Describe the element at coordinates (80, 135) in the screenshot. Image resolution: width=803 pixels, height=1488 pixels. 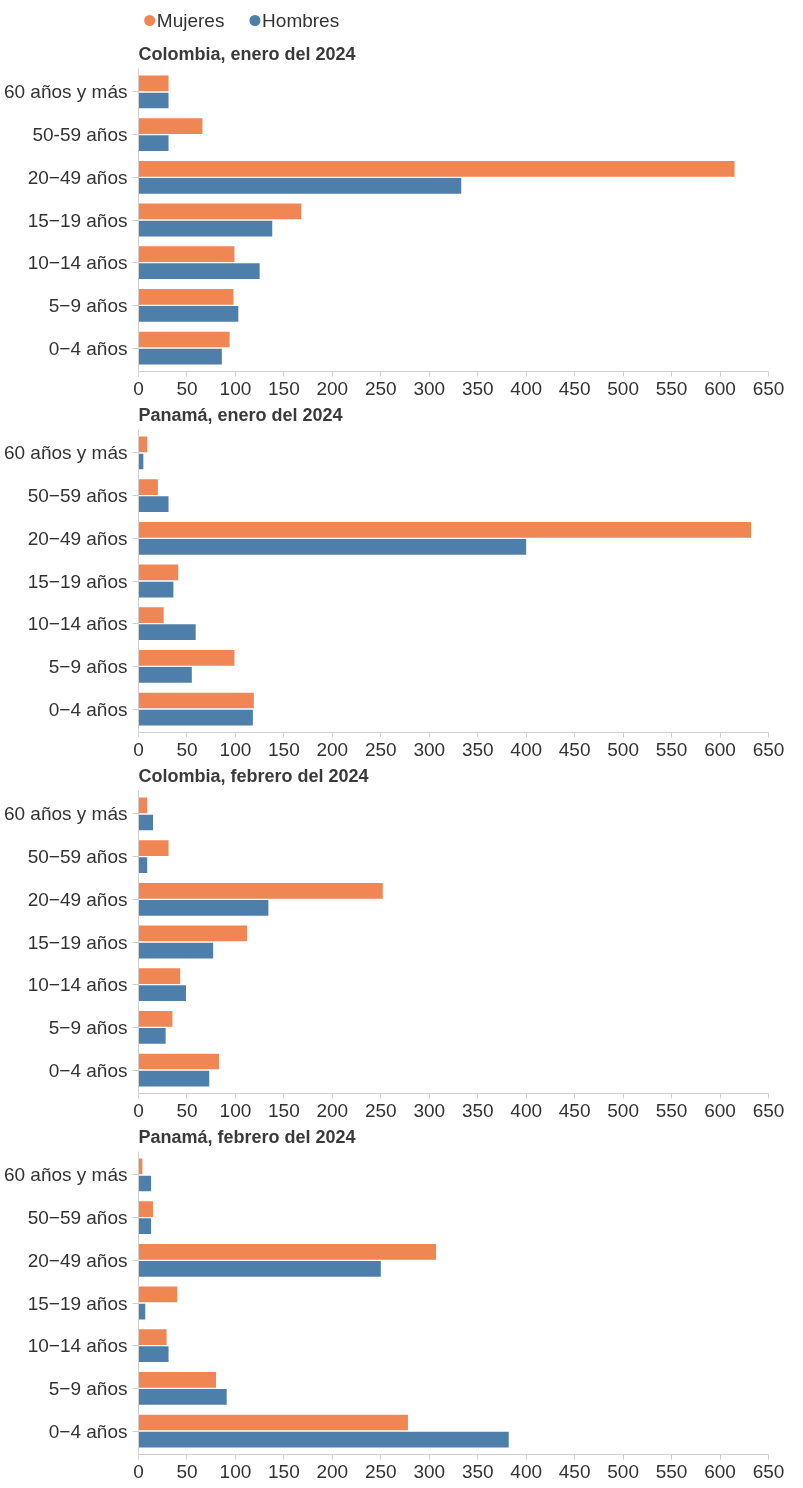
I see `y-tick-label: 50-59 años` at that location.